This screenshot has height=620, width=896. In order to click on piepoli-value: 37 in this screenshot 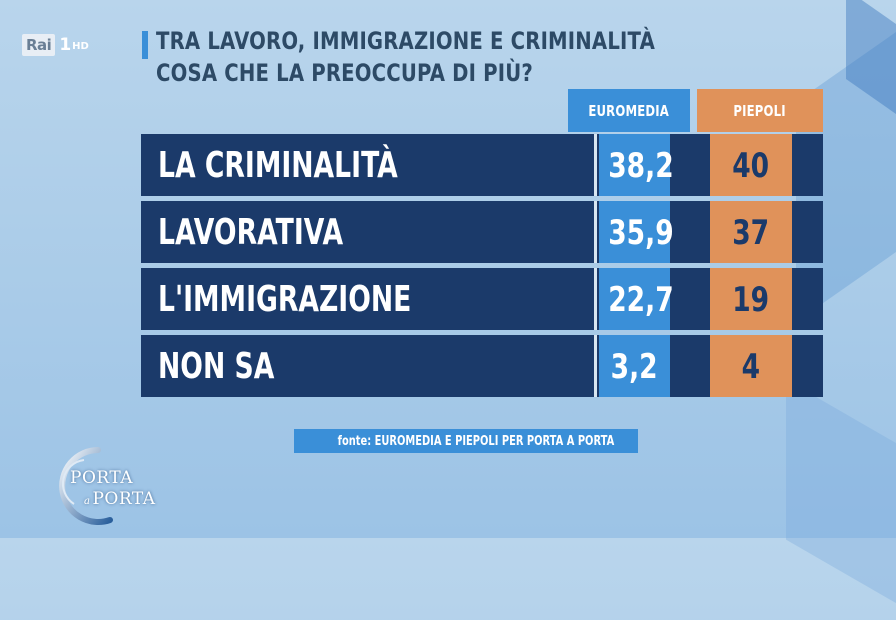, I will do `click(751, 233)`.